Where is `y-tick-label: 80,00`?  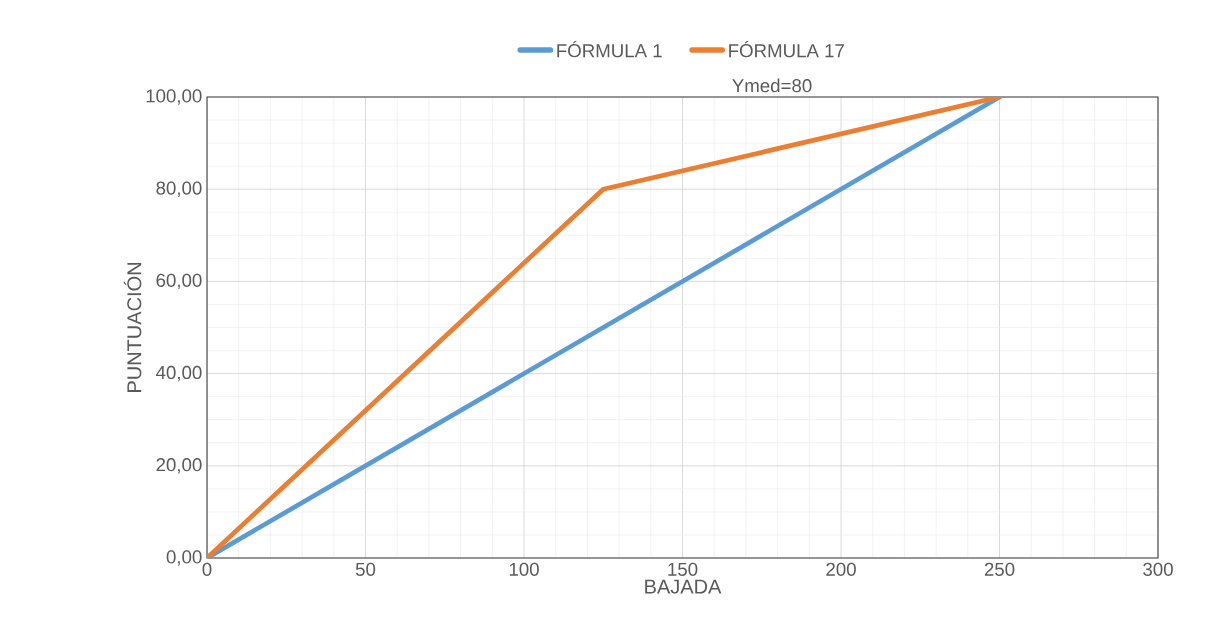 y-tick-label: 80,00 is located at coordinates (179, 189).